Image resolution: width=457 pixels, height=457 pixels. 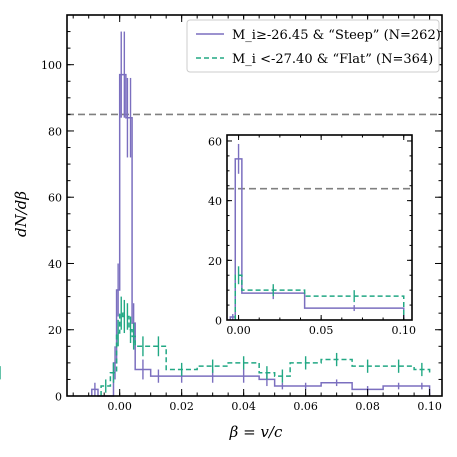 What do you see at coordinates (321, 330) in the screenshot?
I see `inset-x-tick-label: 0.05` at bounding box center [321, 330].